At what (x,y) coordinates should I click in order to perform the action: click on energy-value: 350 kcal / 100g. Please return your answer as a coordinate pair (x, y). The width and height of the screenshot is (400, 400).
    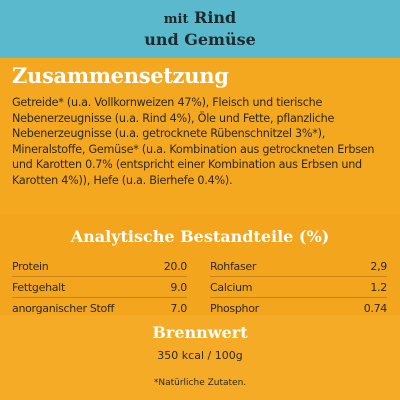
    Looking at the image, I should click on (200, 355).